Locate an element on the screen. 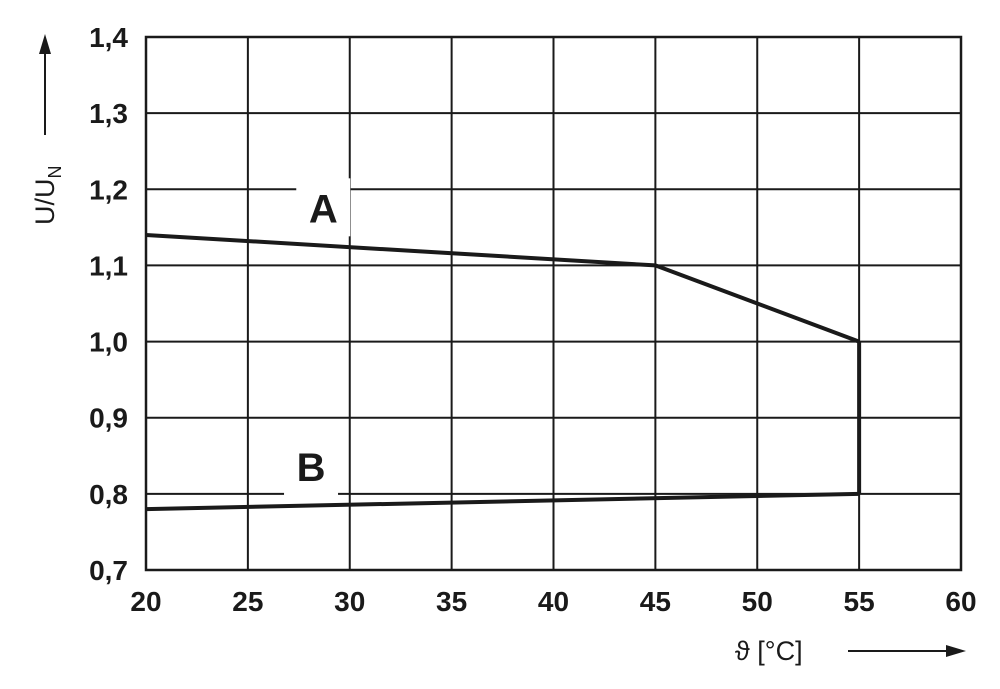 Image resolution: width=1000 pixels, height=689 pixels. x-tick-label: 45 is located at coordinates (655, 601).